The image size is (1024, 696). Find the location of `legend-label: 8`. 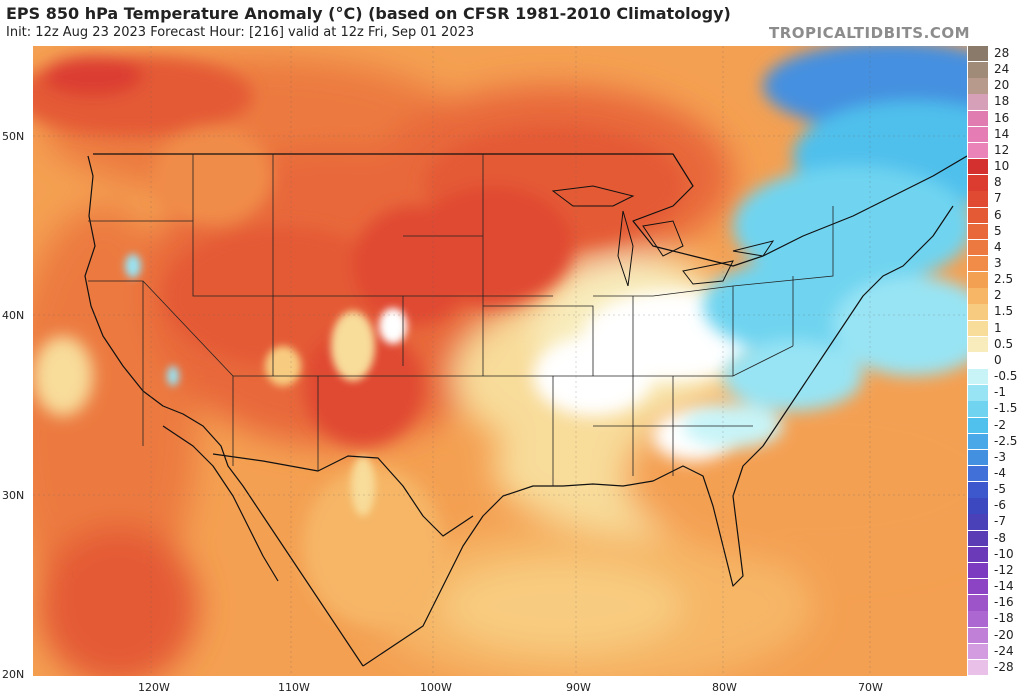

legend-label: 8 is located at coordinates (998, 182).